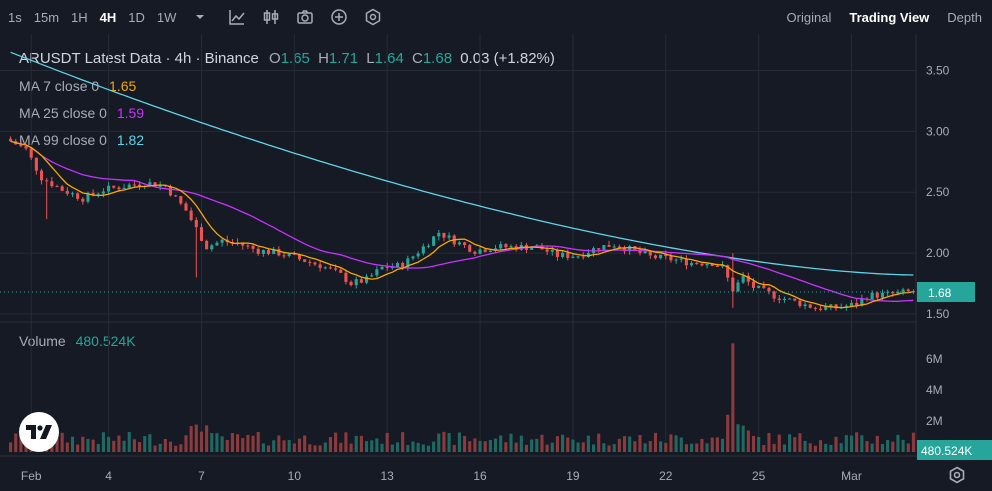  What do you see at coordinates (46, 17) in the screenshot?
I see `timeframe-15m: 15m` at bounding box center [46, 17].